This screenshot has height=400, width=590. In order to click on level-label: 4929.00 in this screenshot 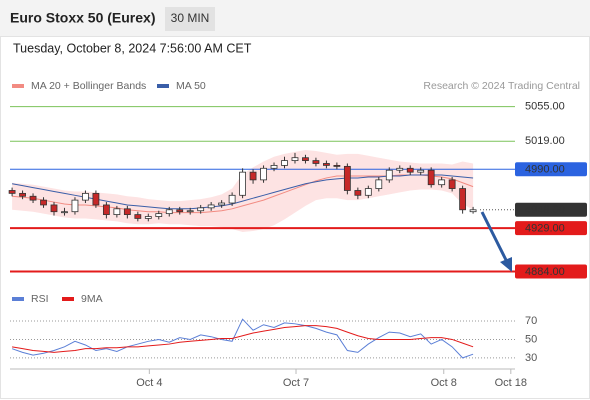, I will do `click(545, 229)`.